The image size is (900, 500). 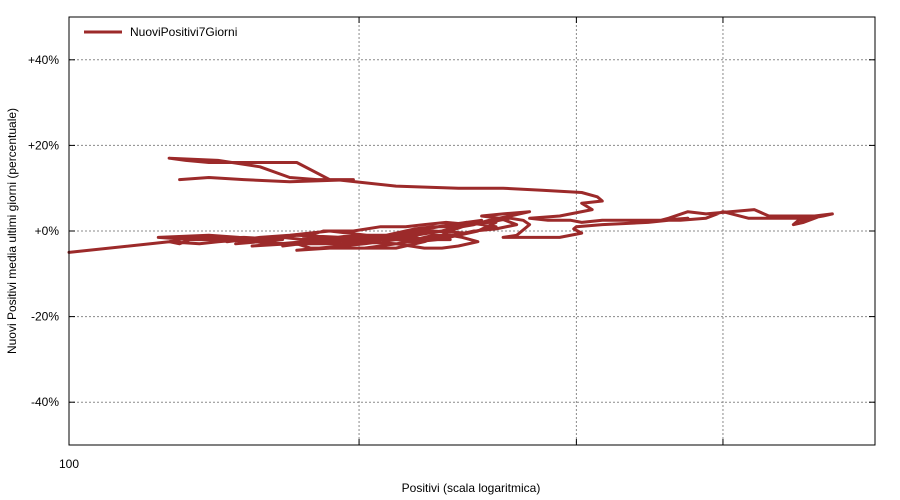 I want to click on legend: NuoviPositivi7Giorni, so click(x=160, y=32).